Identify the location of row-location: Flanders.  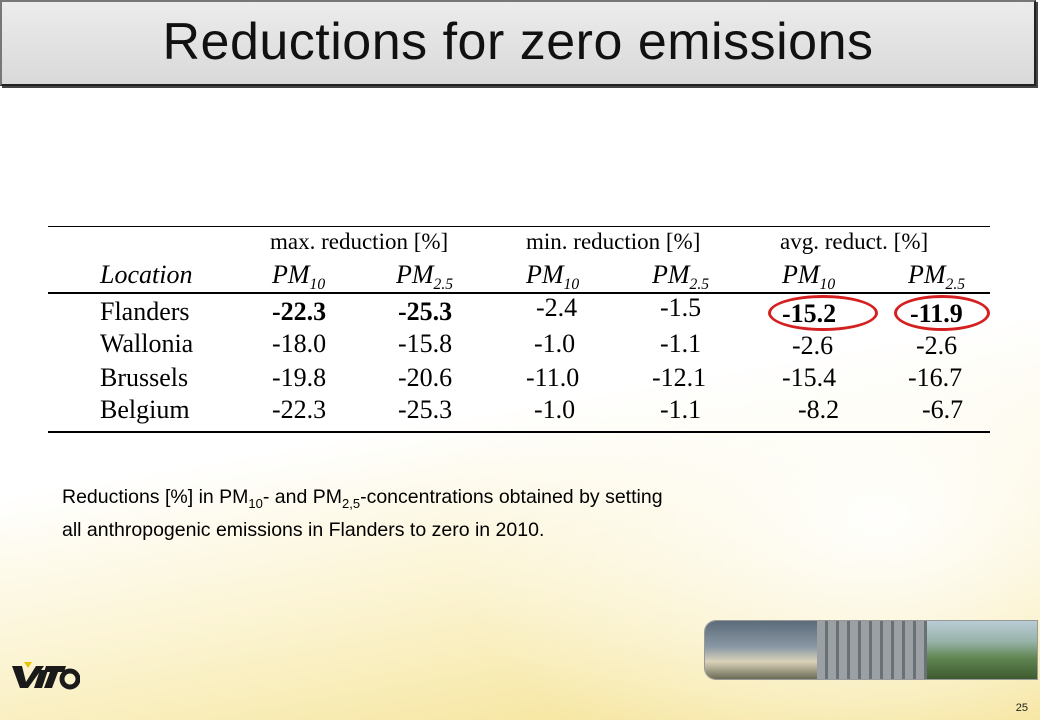
(145, 311).